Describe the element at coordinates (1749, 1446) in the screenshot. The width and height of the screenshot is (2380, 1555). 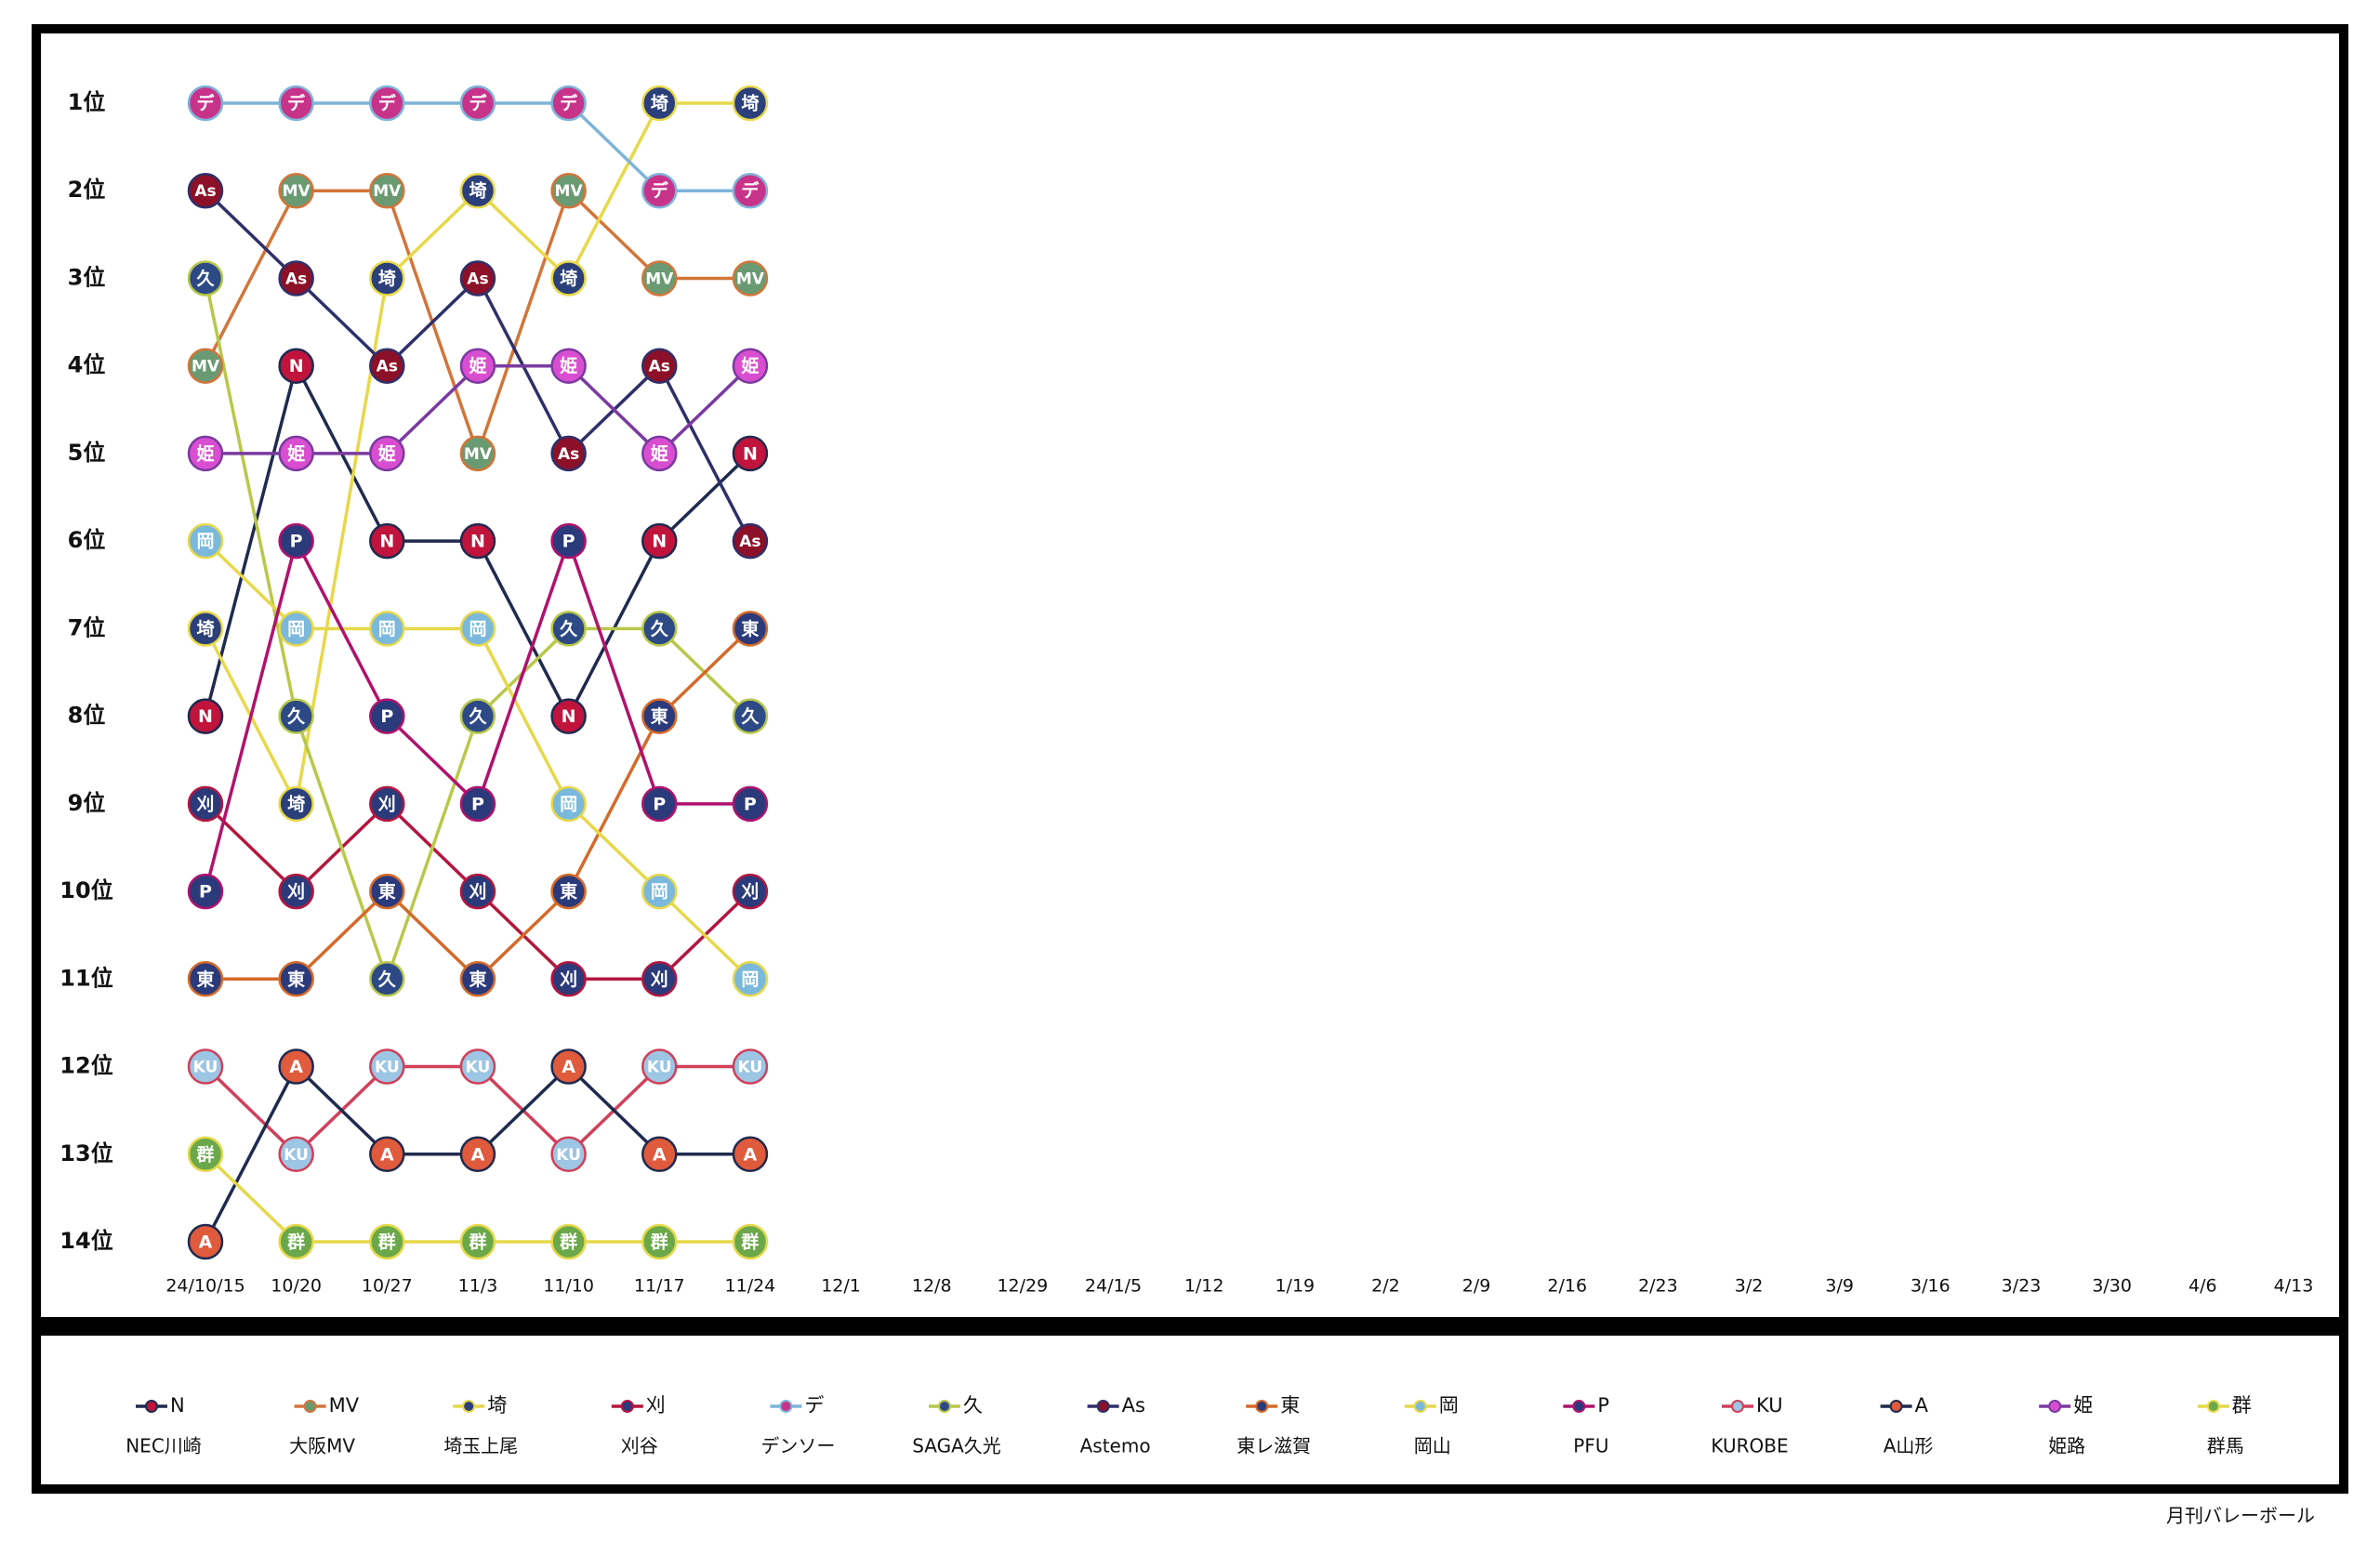
I see `legend-name: KUROBE` at that location.